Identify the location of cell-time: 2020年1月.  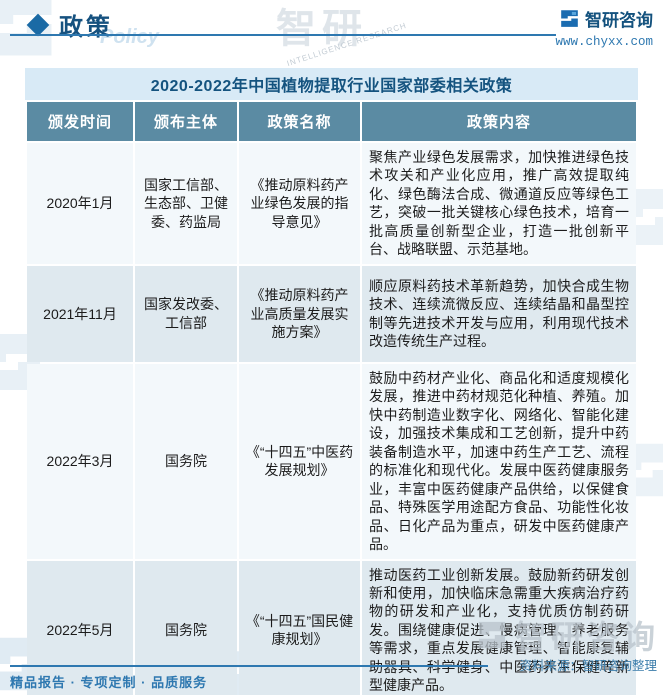
(80, 203).